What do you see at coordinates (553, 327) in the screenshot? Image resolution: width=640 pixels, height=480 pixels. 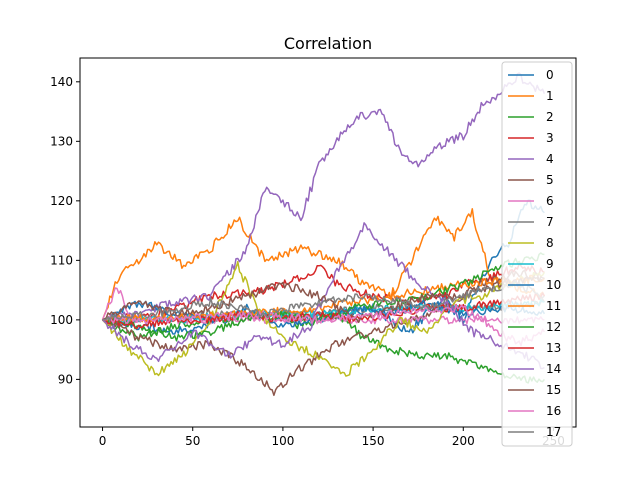 I see `legend-label-12: 12` at bounding box center [553, 327].